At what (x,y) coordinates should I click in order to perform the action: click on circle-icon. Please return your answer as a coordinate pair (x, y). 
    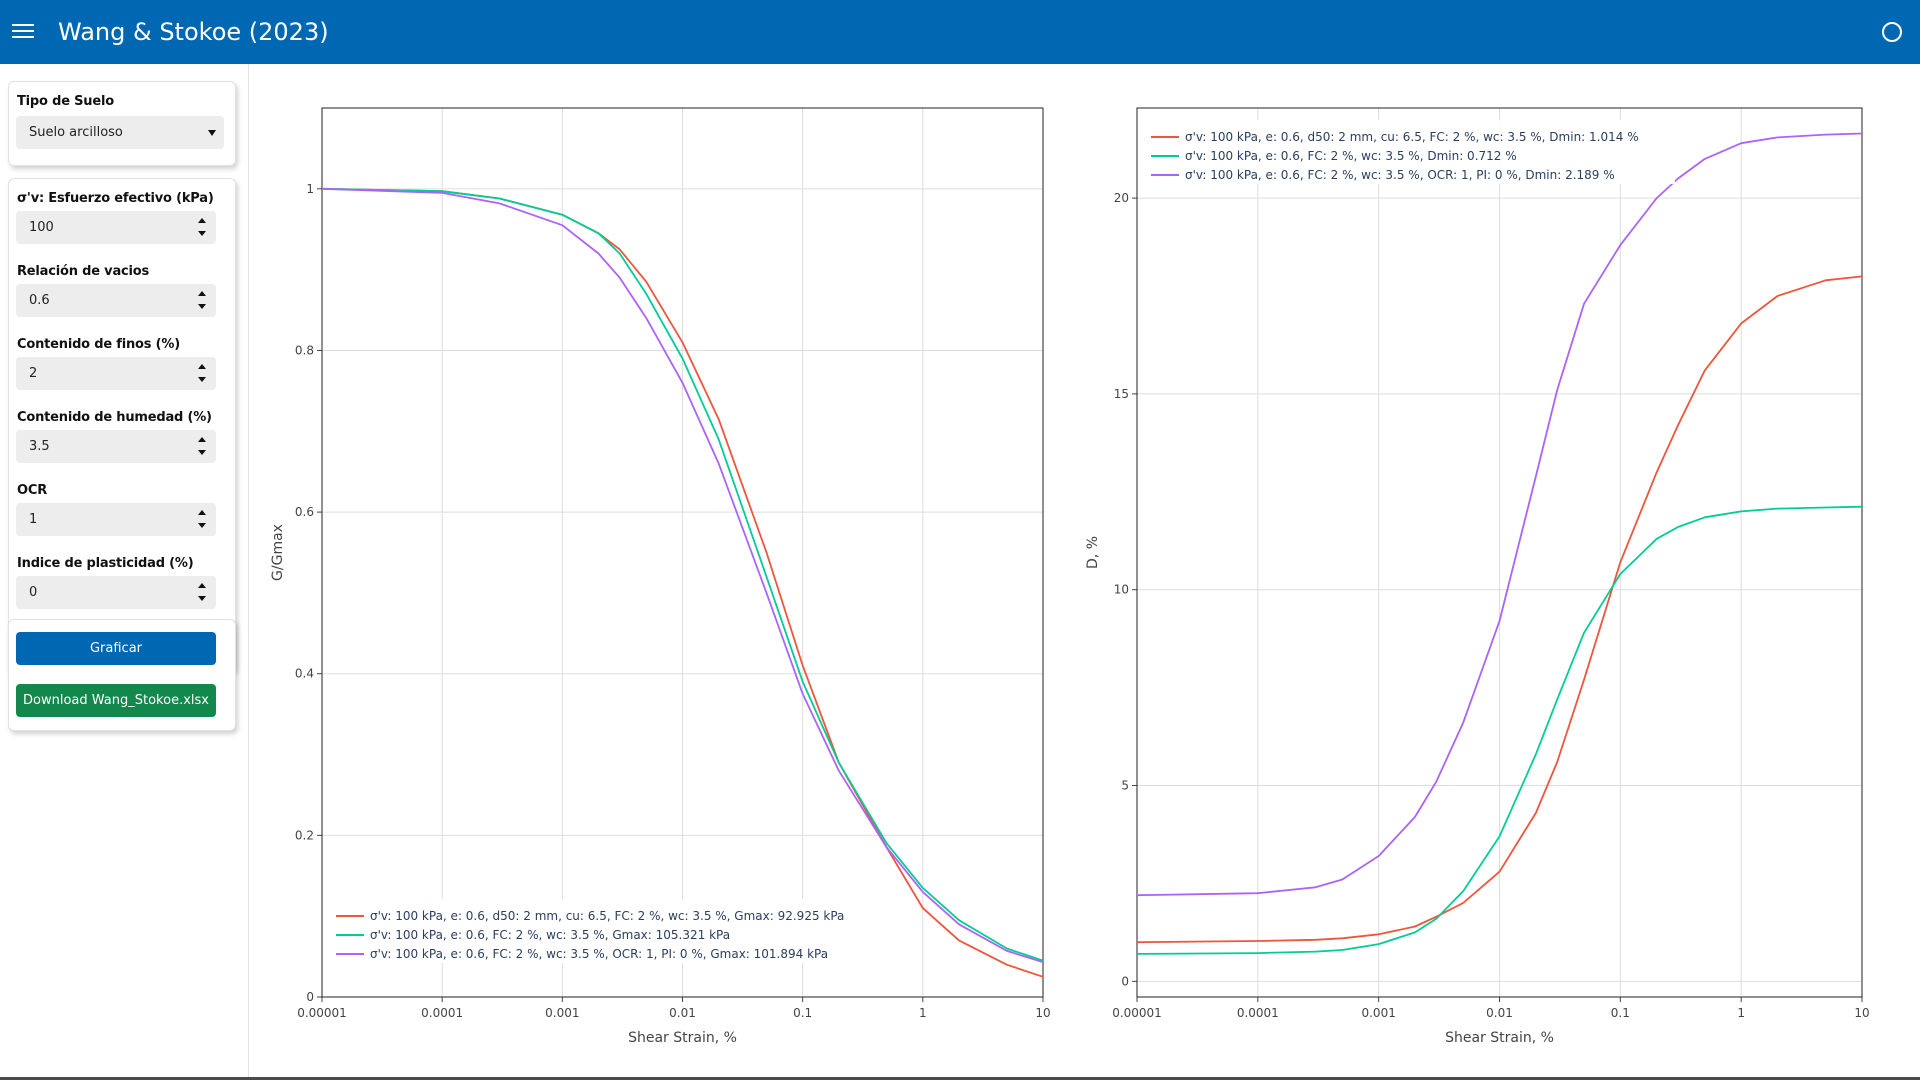
    Looking at the image, I should click on (1892, 32).